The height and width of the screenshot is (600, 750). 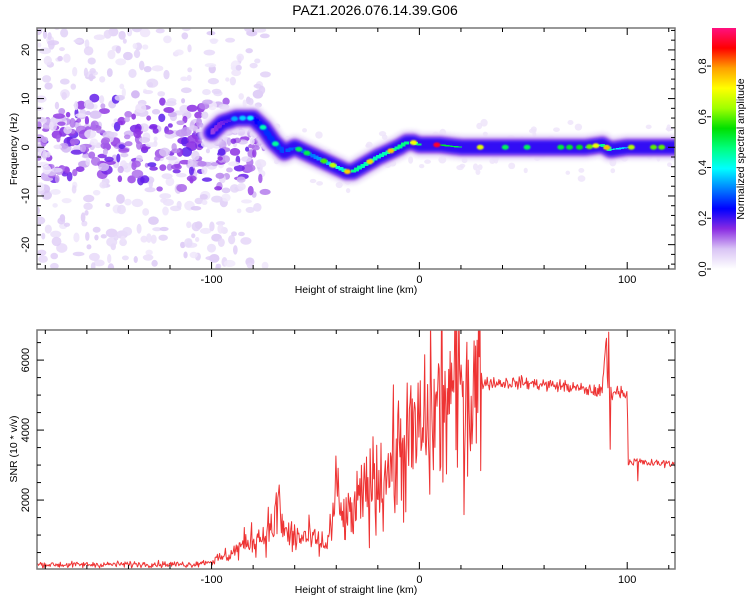 I want to click on colorbar-scale, so click(x=724, y=148).